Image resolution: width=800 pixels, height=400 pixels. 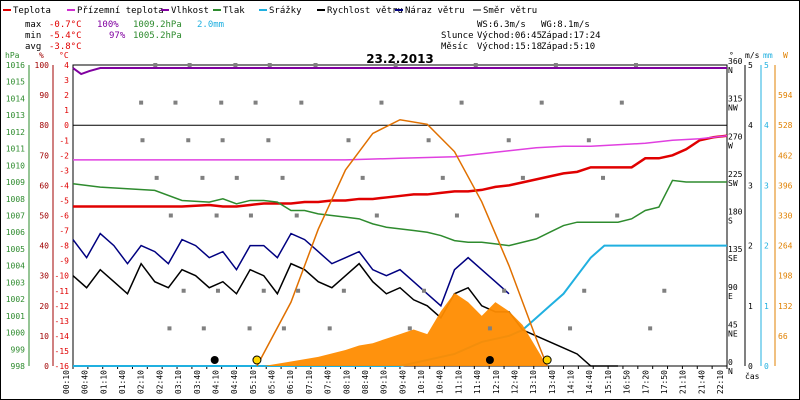 What do you see at coordinates (785, 185) in the screenshot?
I see `solar-tick-label: 396` at bounding box center [785, 185].